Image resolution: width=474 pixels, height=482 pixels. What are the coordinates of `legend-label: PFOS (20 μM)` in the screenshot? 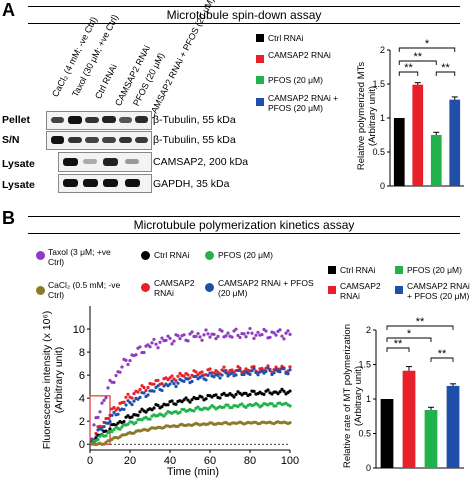 It's located at (434, 270).